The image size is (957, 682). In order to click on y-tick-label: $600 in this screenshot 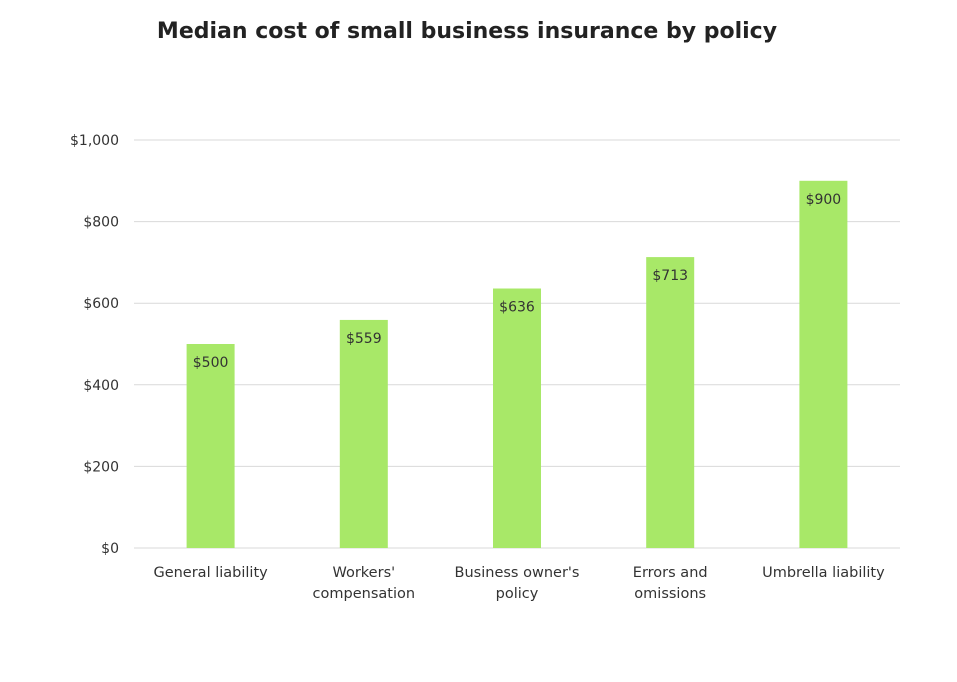, I will do `click(101, 304)`.